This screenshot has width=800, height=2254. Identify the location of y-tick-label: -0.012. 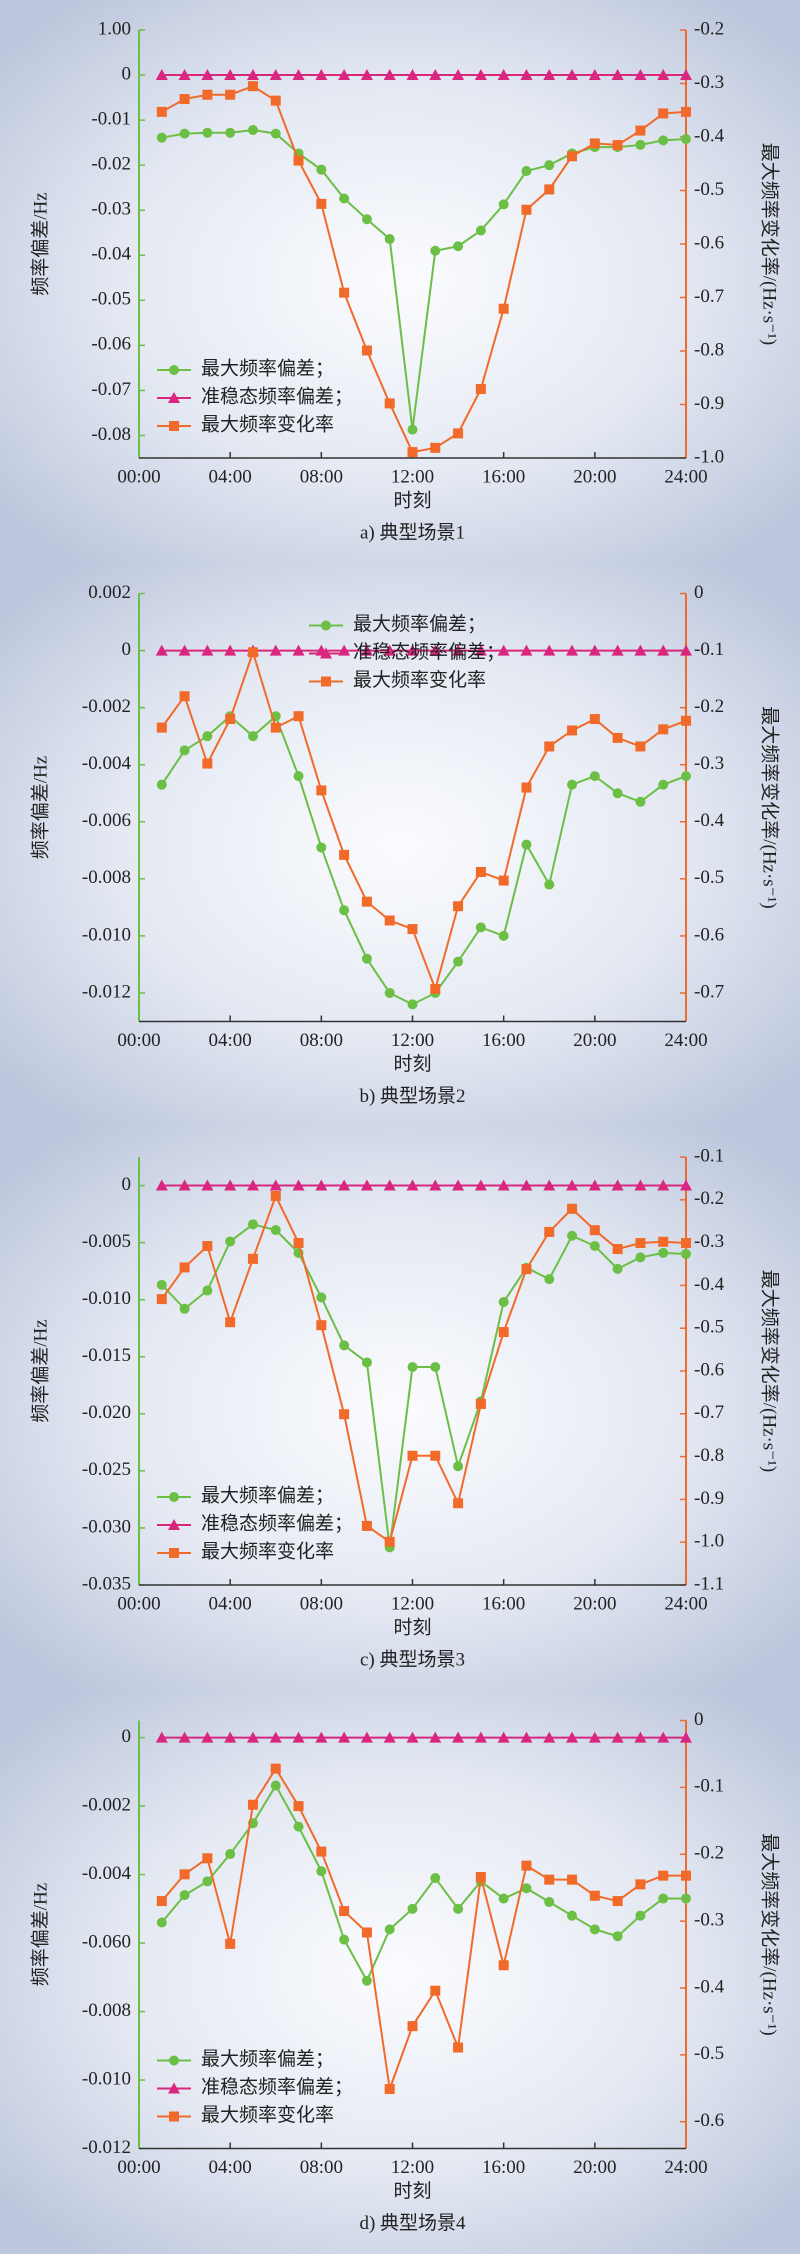
(106, 2147).